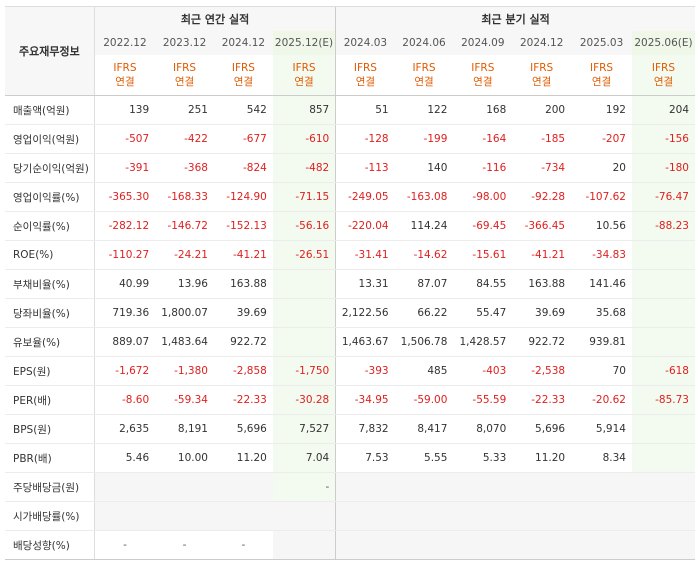  I want to click on table-cell: 719.36, so click(124, 313).